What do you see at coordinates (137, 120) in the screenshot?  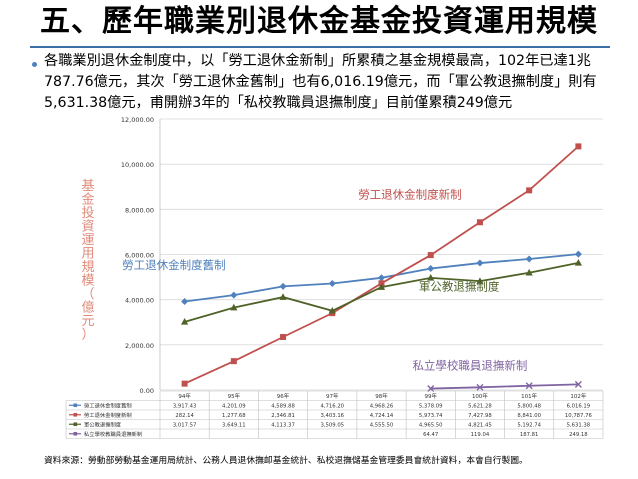 I see `y-tick-label: 12,000.00` at bounding box center [137, 120].